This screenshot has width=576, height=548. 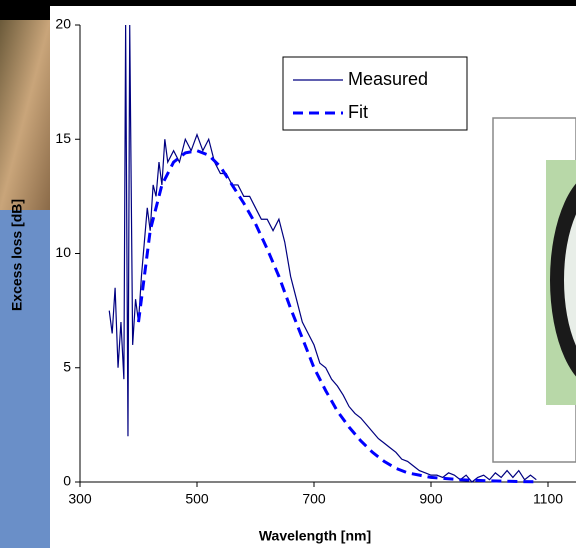 I want to click on legend-box, so click(x=375, y=93).